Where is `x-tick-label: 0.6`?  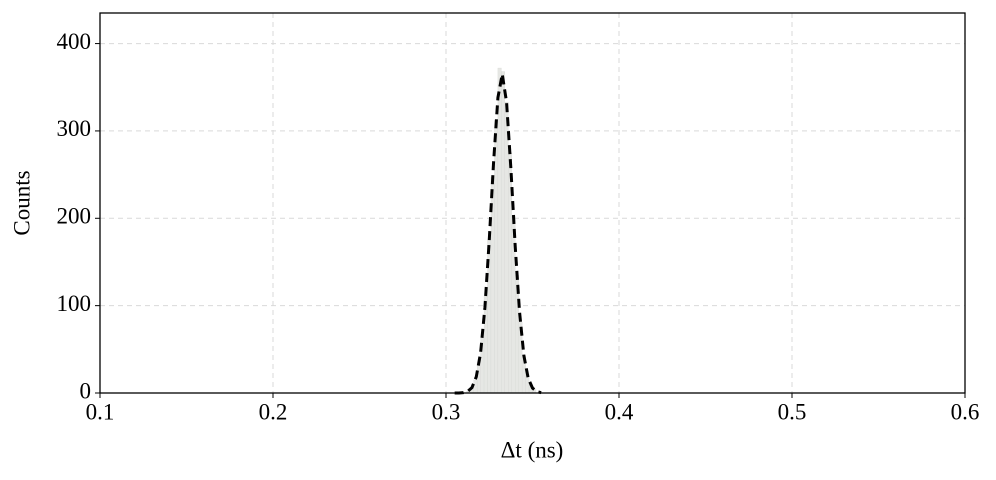
x-tick-label: 0.6 is located at coordinates (965, 411).